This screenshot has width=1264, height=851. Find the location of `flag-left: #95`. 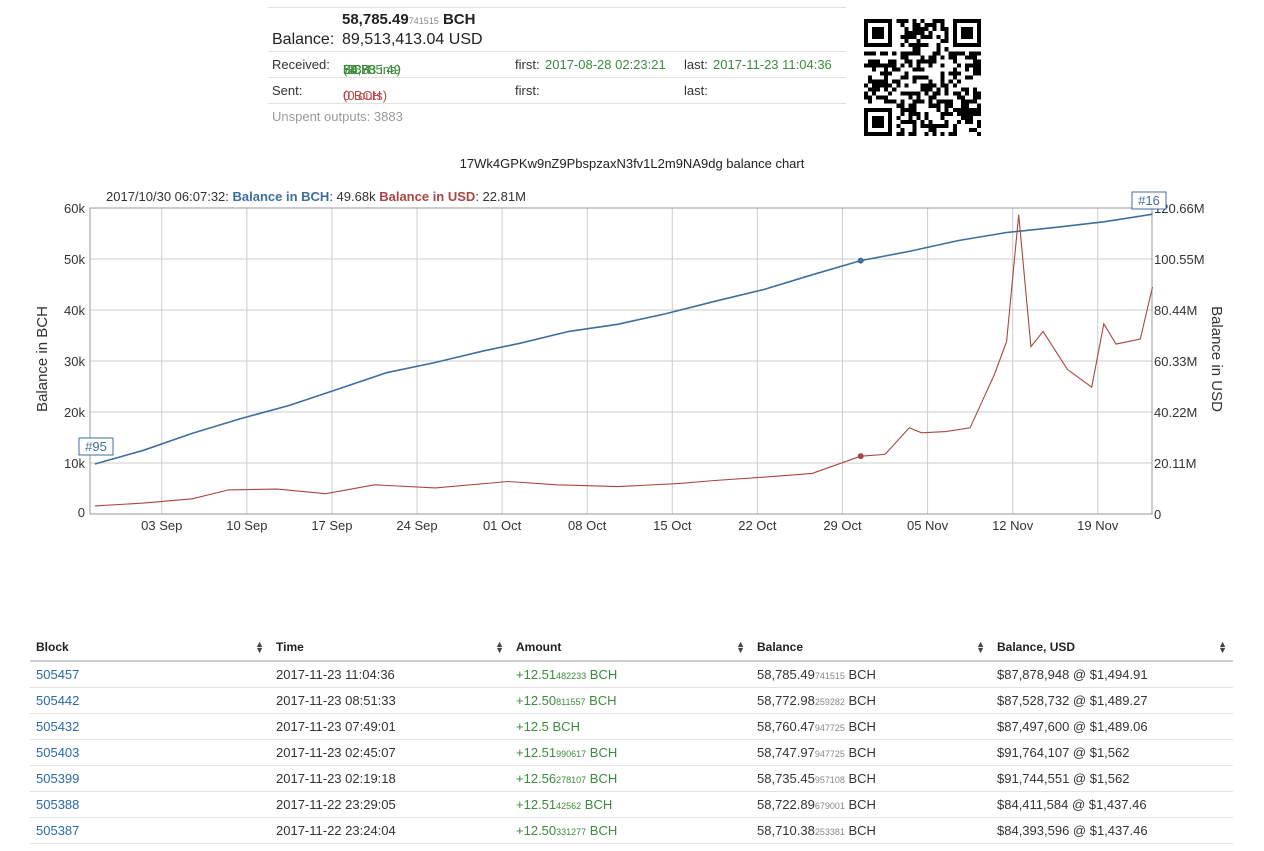

flag-left: #95 is located at coordinates (96, 446).